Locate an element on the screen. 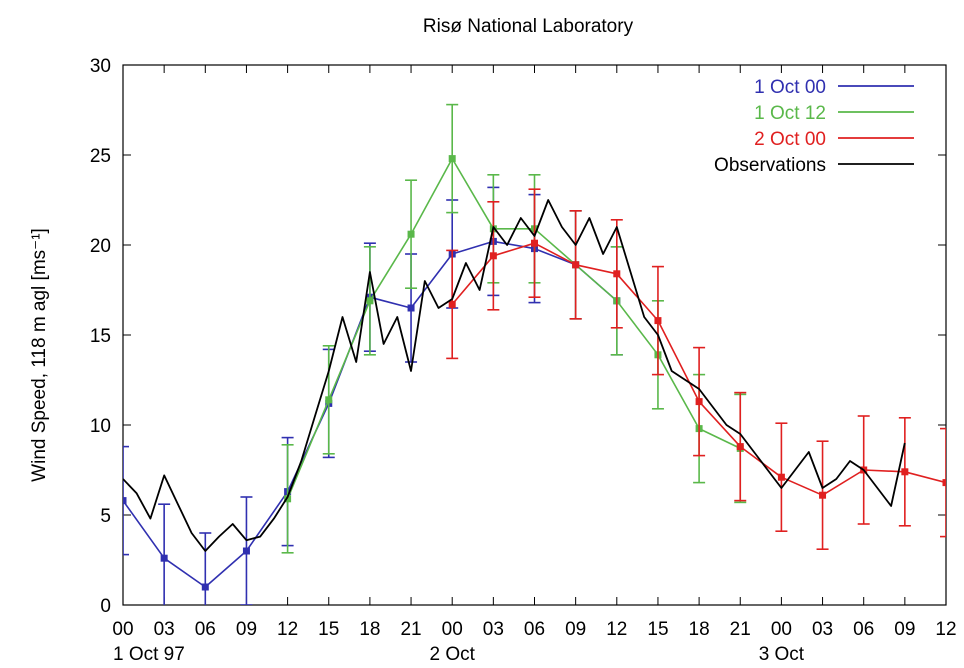 This screenshot has height=668, width=964. legend: 1 Oct 00 1 Oct 12 2 Oct 00 Observations is located at coordinates (814, 126).